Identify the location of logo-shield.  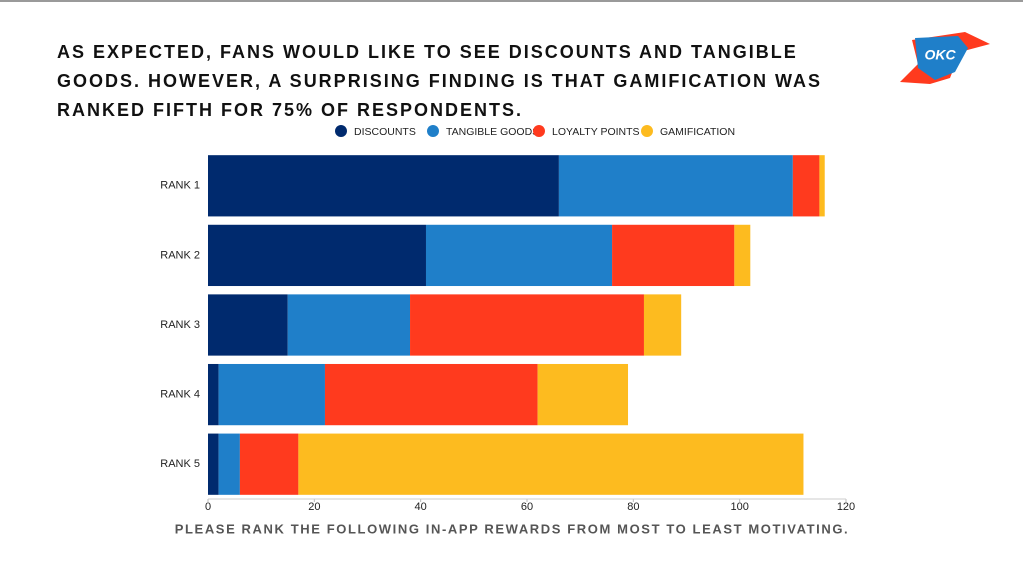
(941, 58).